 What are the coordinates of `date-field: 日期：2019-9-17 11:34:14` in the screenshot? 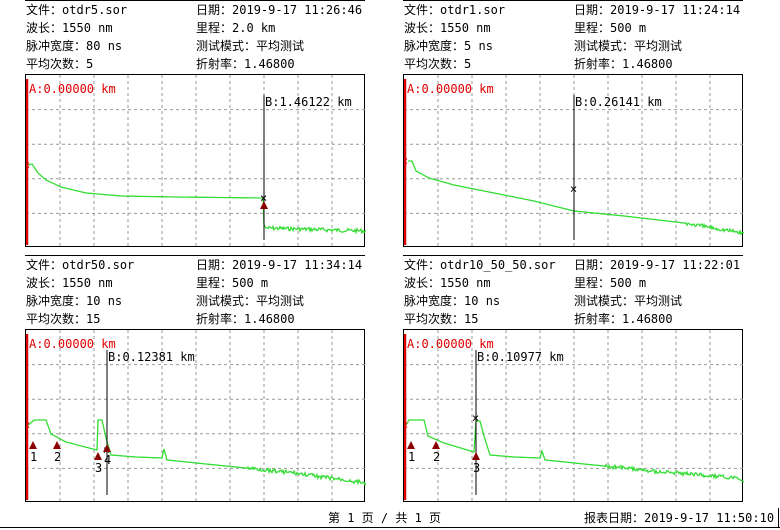 It's located at (279, 265).